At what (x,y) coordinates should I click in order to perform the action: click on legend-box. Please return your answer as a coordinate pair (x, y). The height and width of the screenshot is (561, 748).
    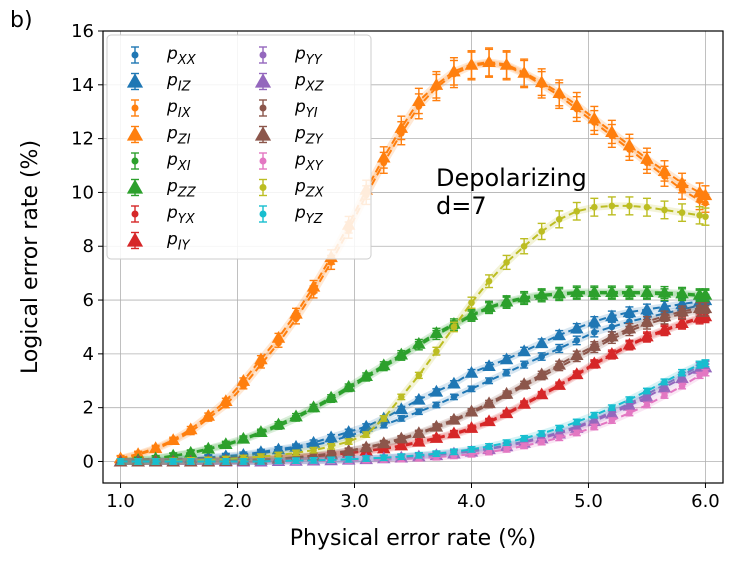
    Looking at the image, I should click on (239, 147).